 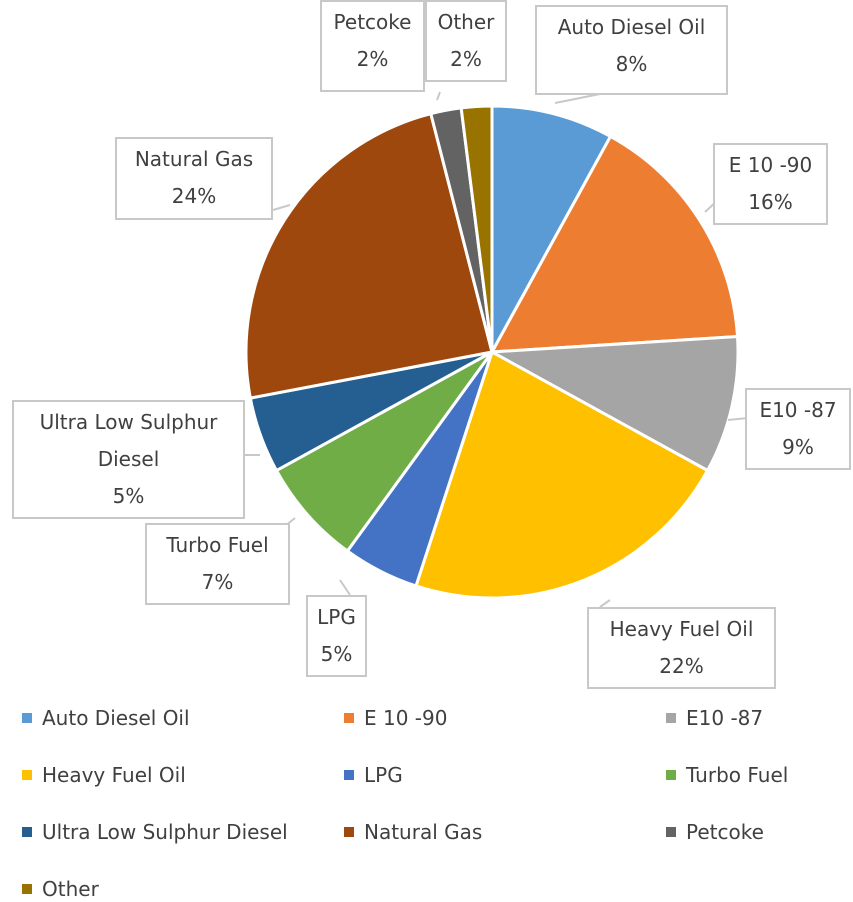 What do you see at coordinates (725, 832) in the screenshot?
I see `legend-label: Petcoke` at bounding box center [725, 832].